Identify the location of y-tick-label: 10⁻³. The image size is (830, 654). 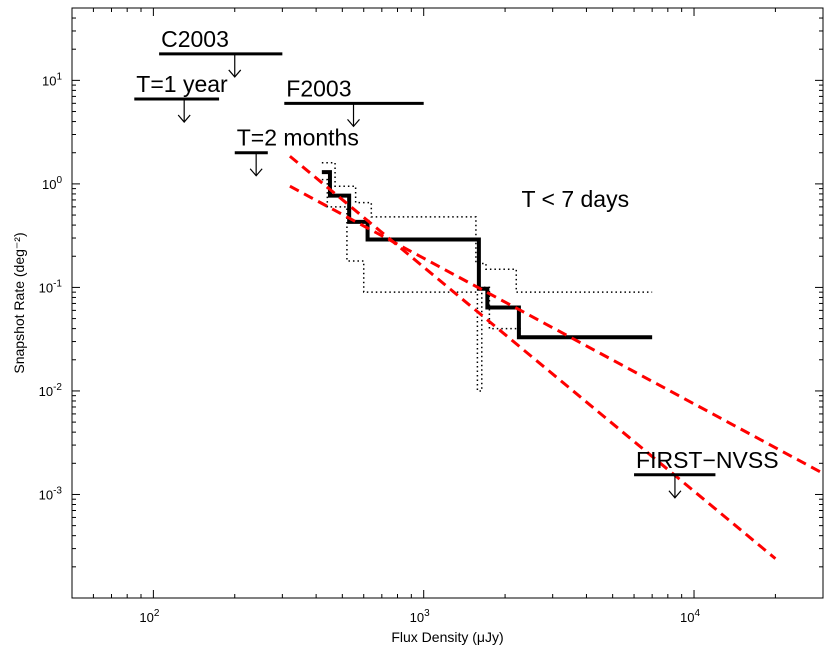
(51, 493).